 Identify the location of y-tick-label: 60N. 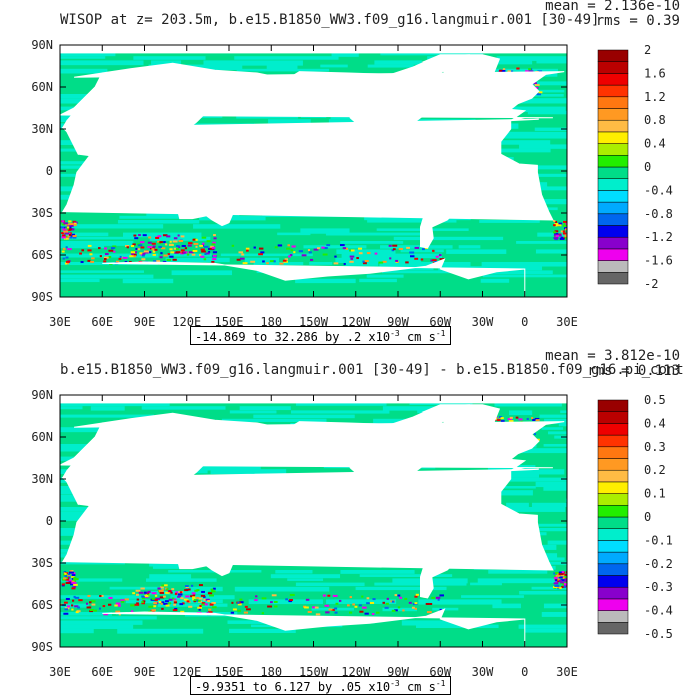
(42, 87).